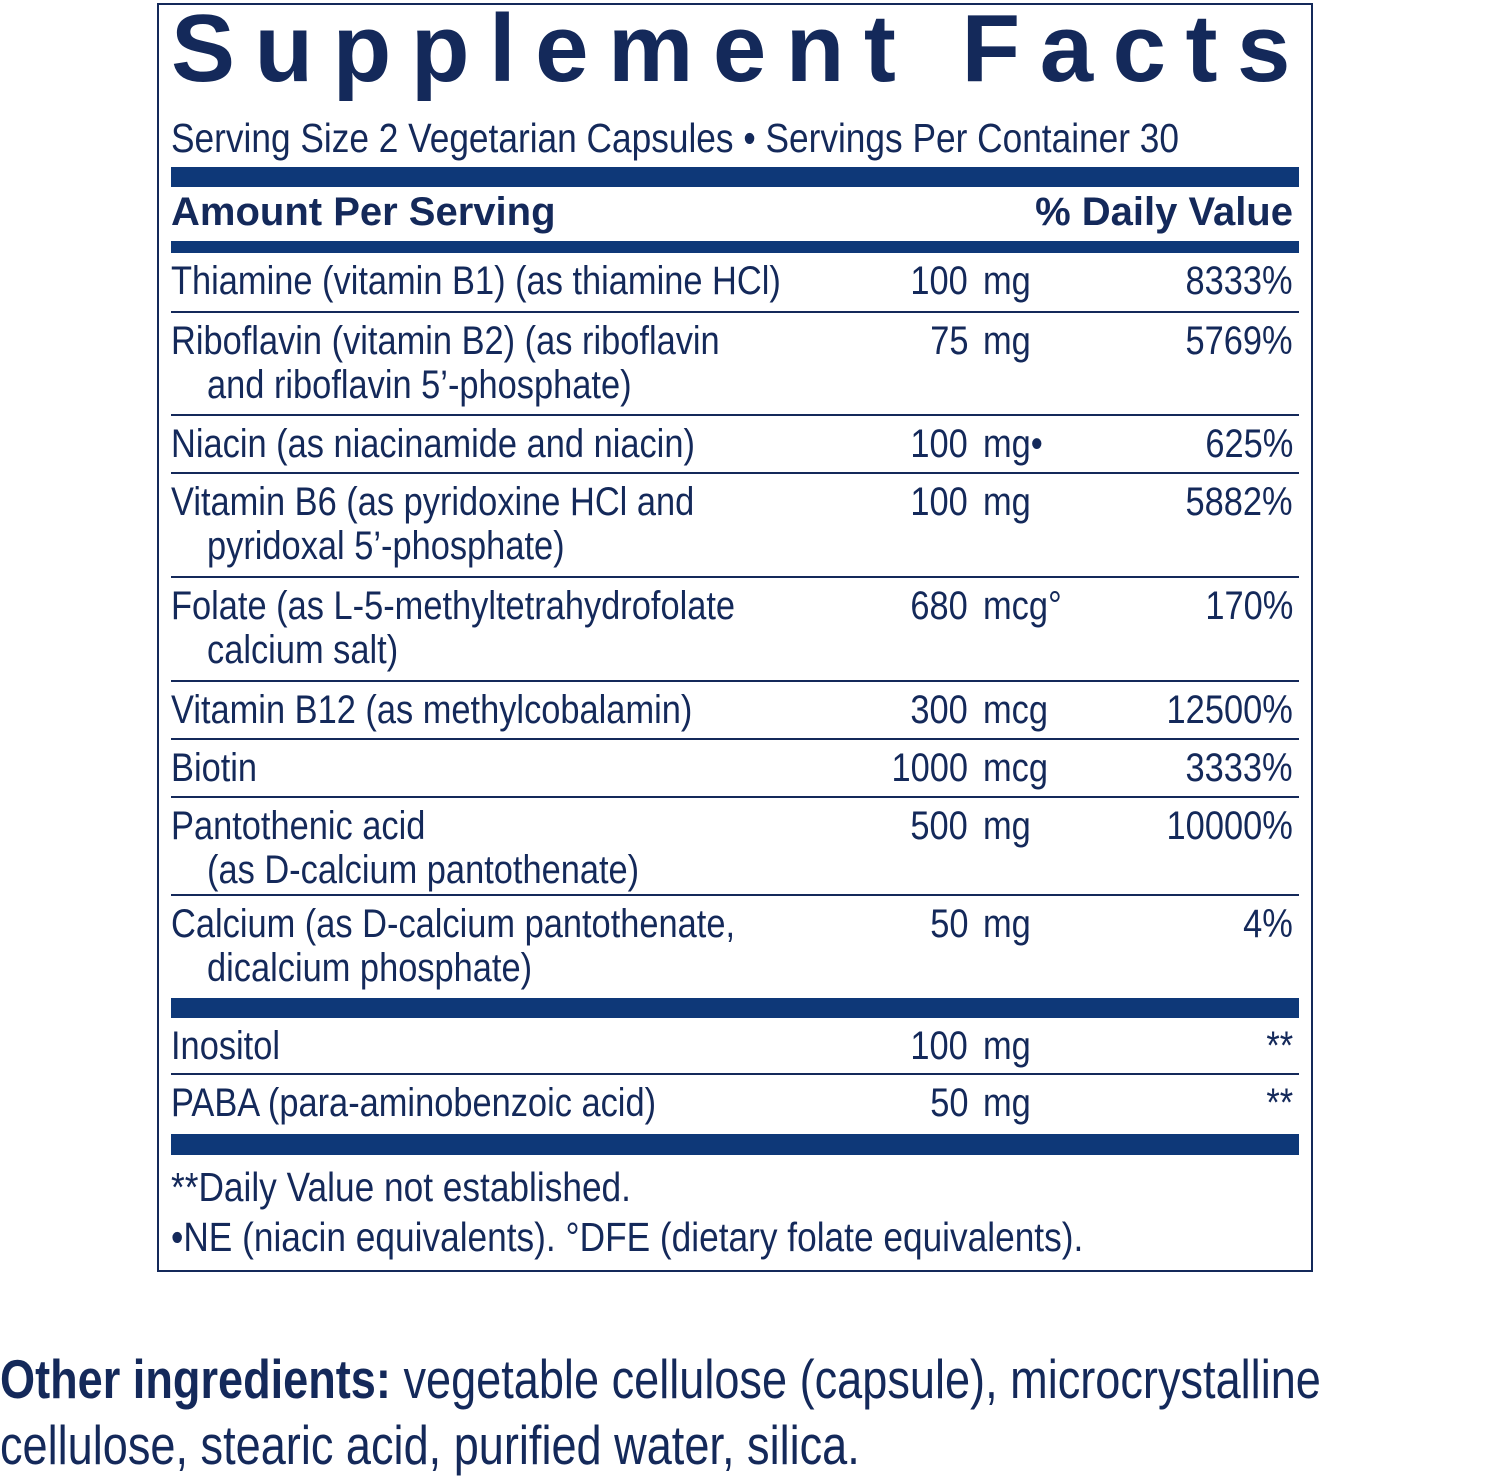 The width and height of the screenshot is (1500, 1479). Describe the element at coordinates (432, 710) in the screenshot. I see `nutrient-name-line: Vitamin B12 (as methylcobalamin)` at that location.